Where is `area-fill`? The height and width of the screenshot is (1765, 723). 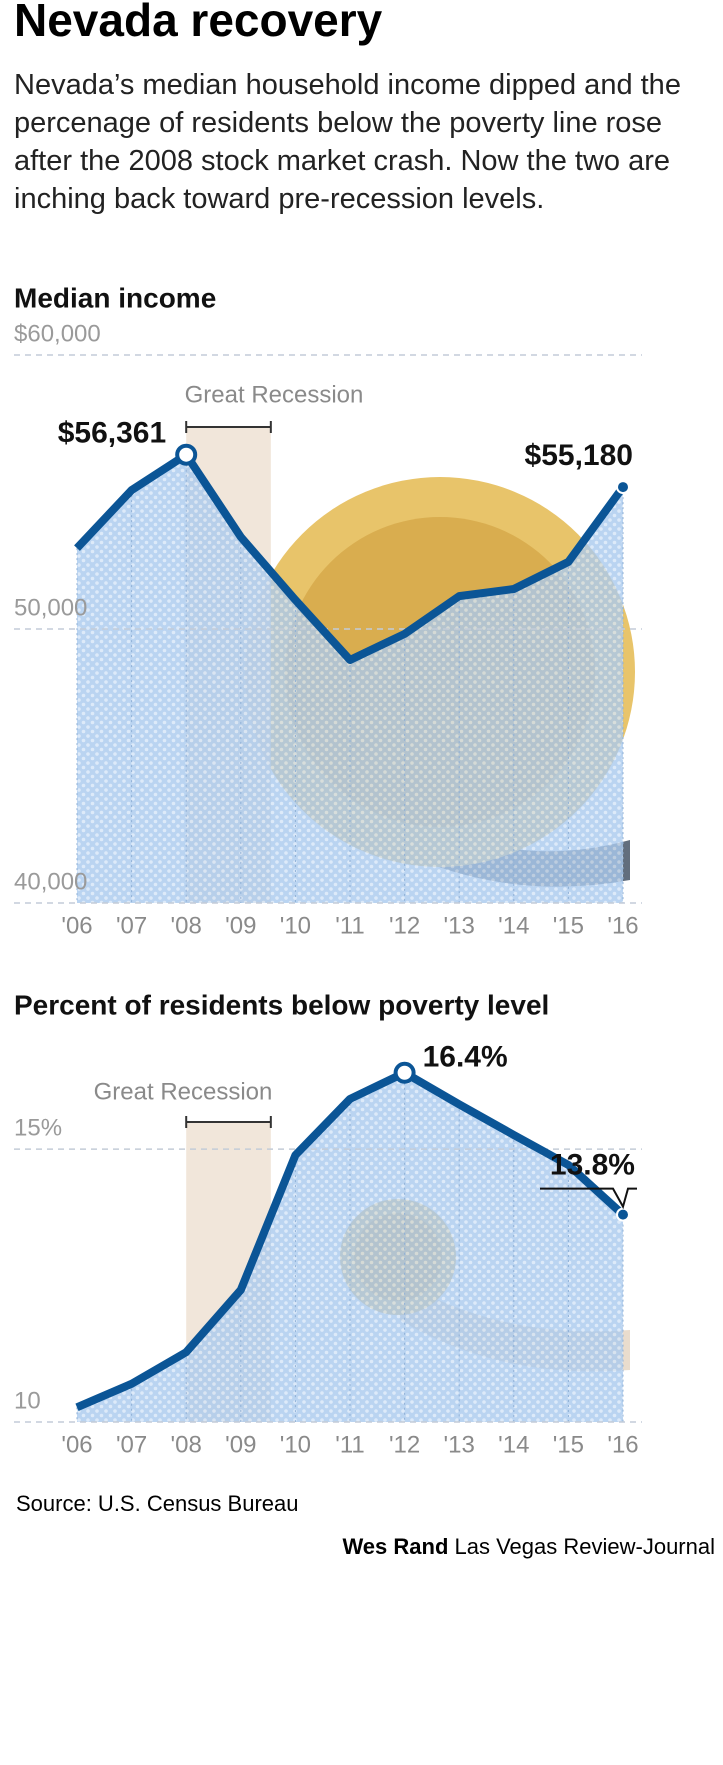
area-fill is located at coordinates (350, 1247).